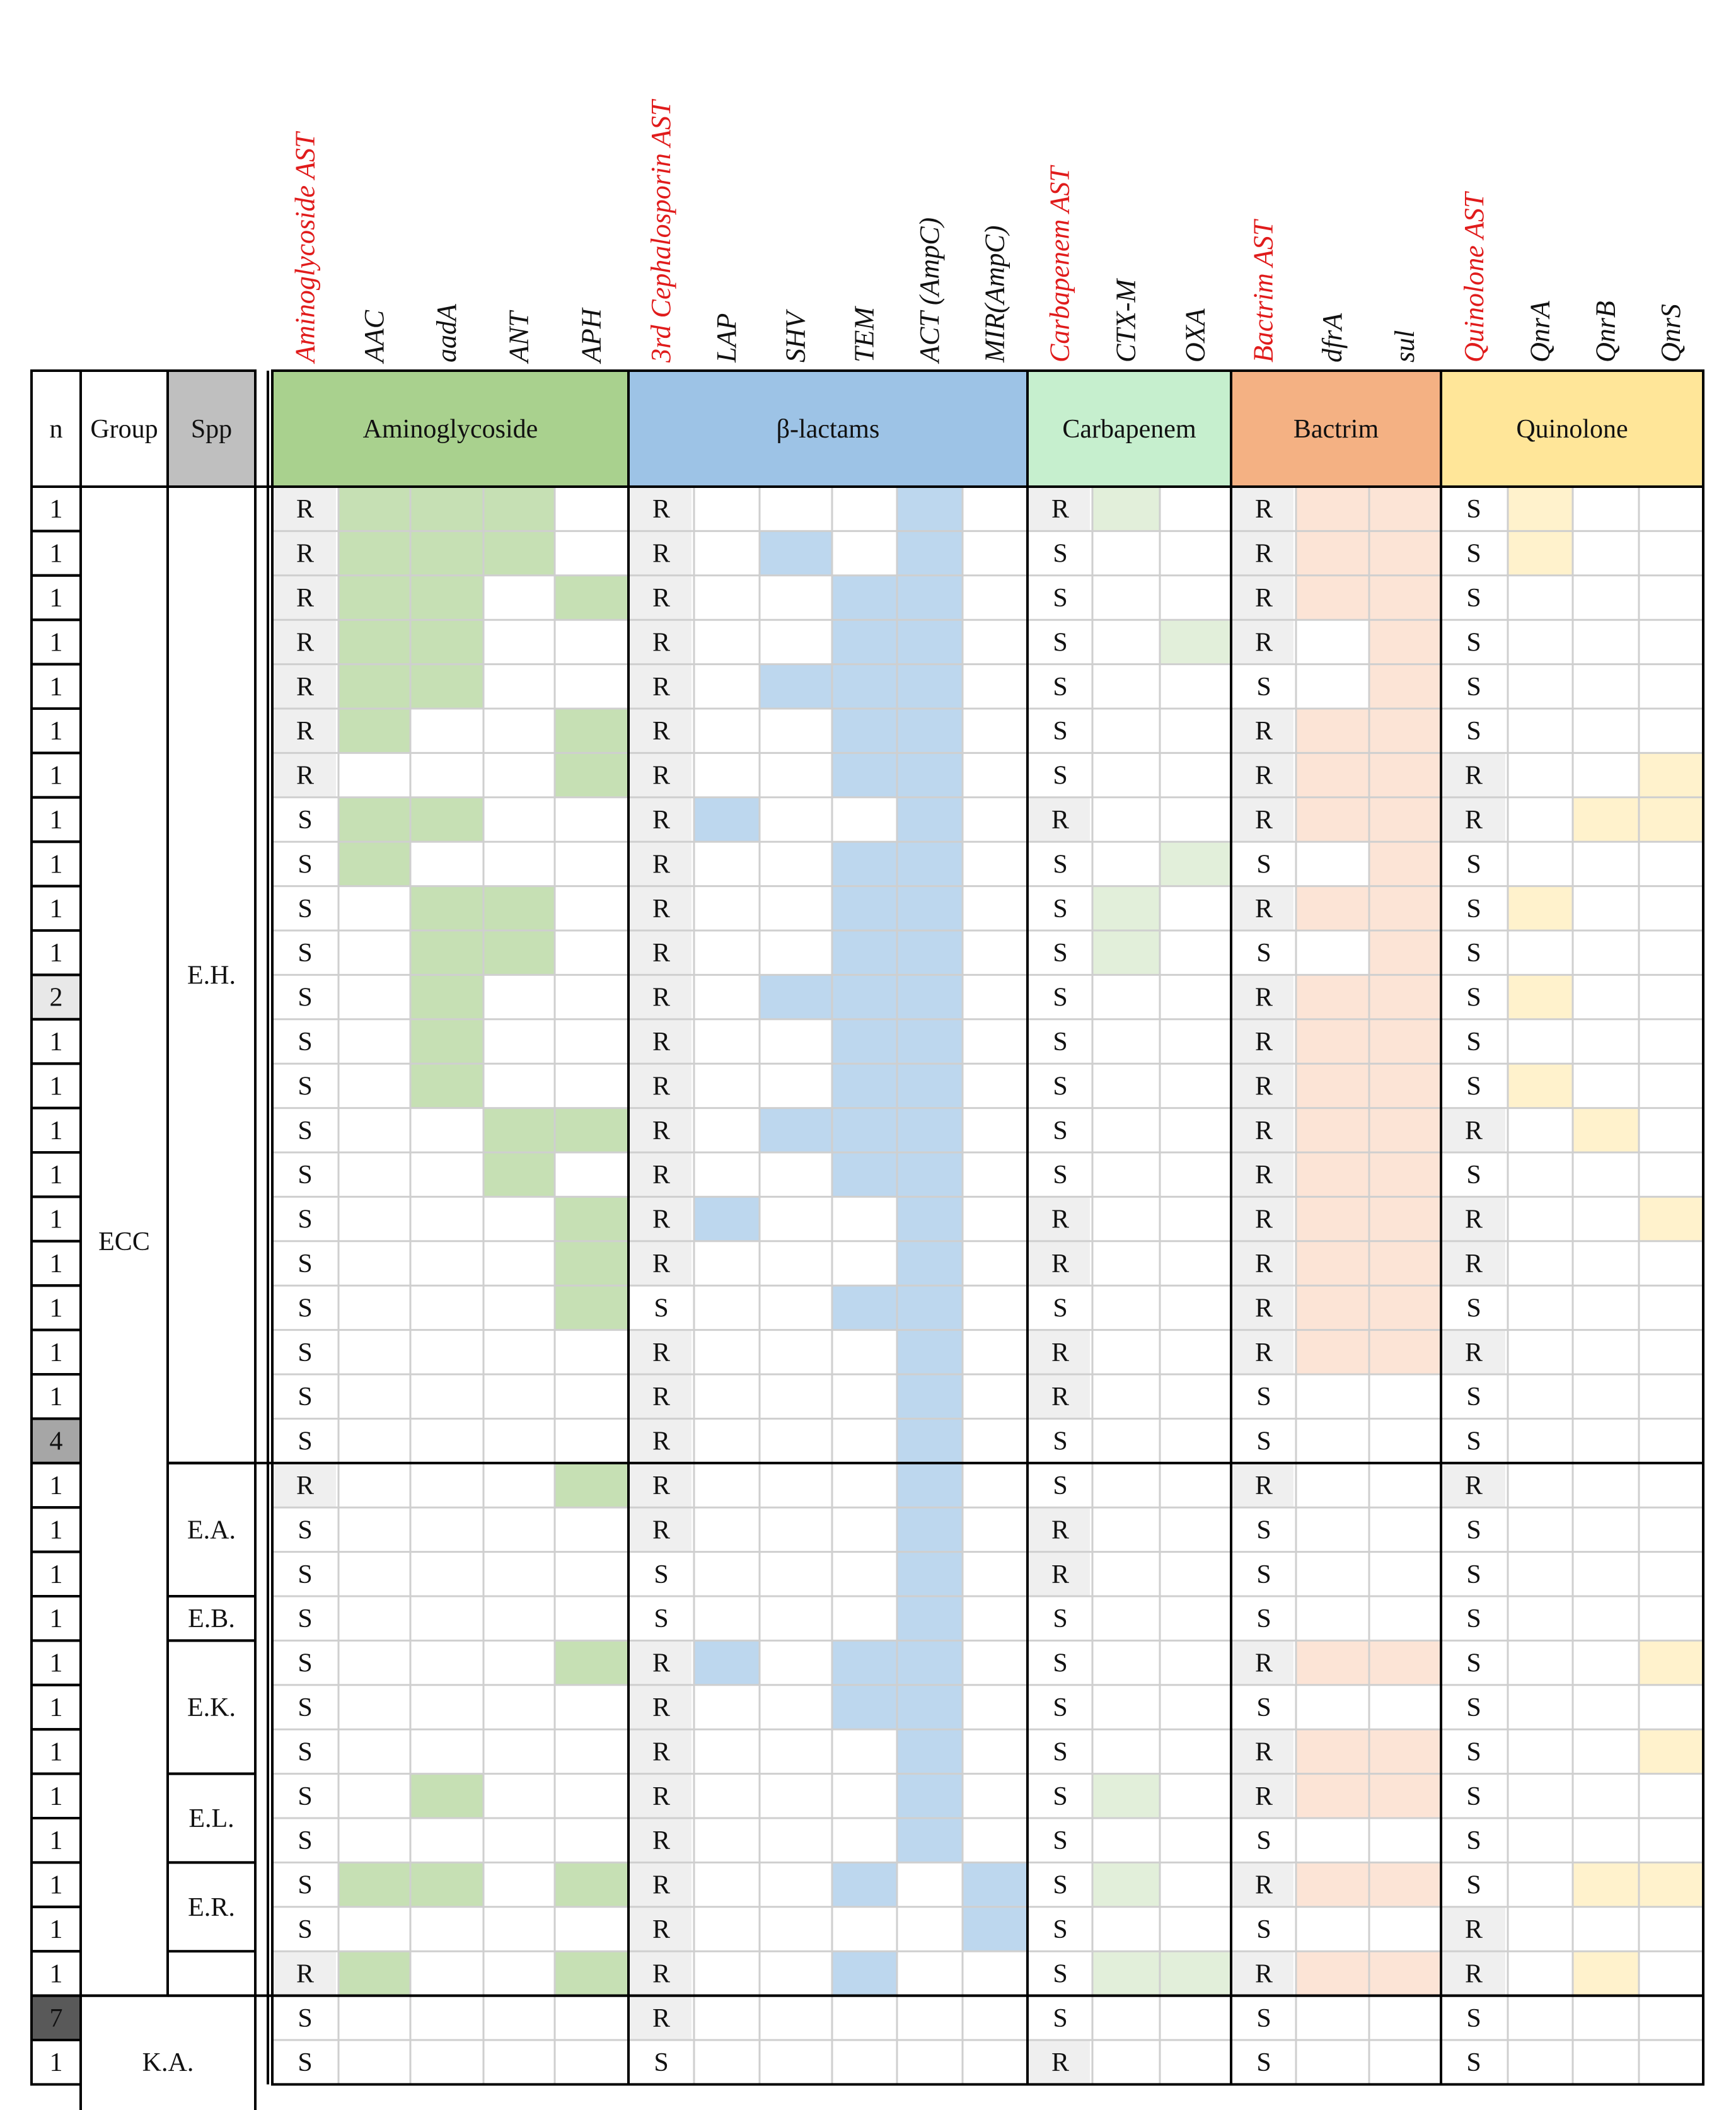 The height and width of the screenshot is (2110, 1736). What do you see at coordinates (995, 295) in the screenshot?
I see `column-label: MIR(AmpC)` at bounding box center [995, 295].